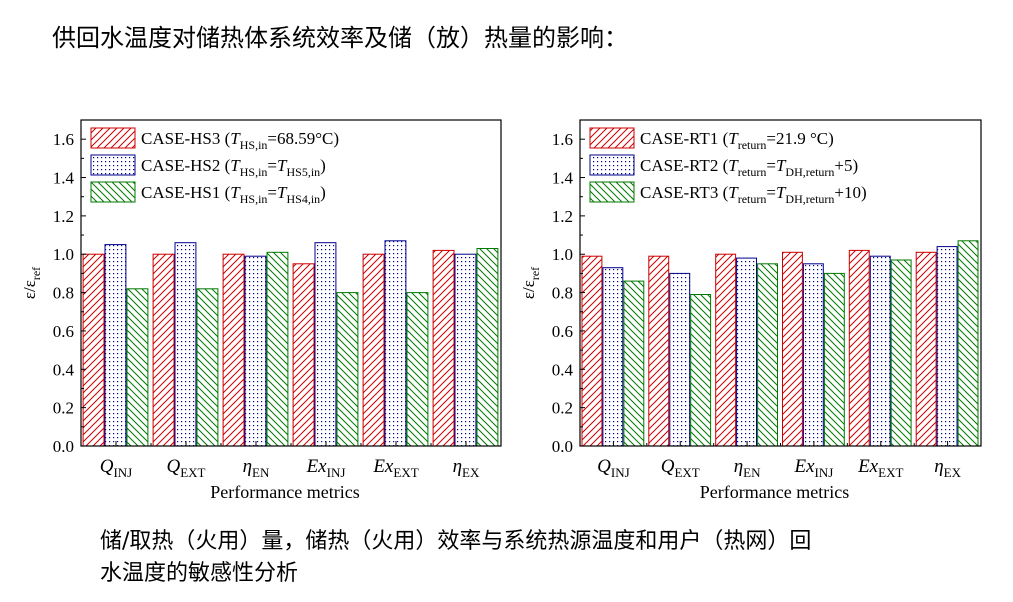 The image size is (1013, 602). I want to click on legend-entry-case-hs1: CASE-HS1 (THS,in=THS4,in), so click(208, 193).